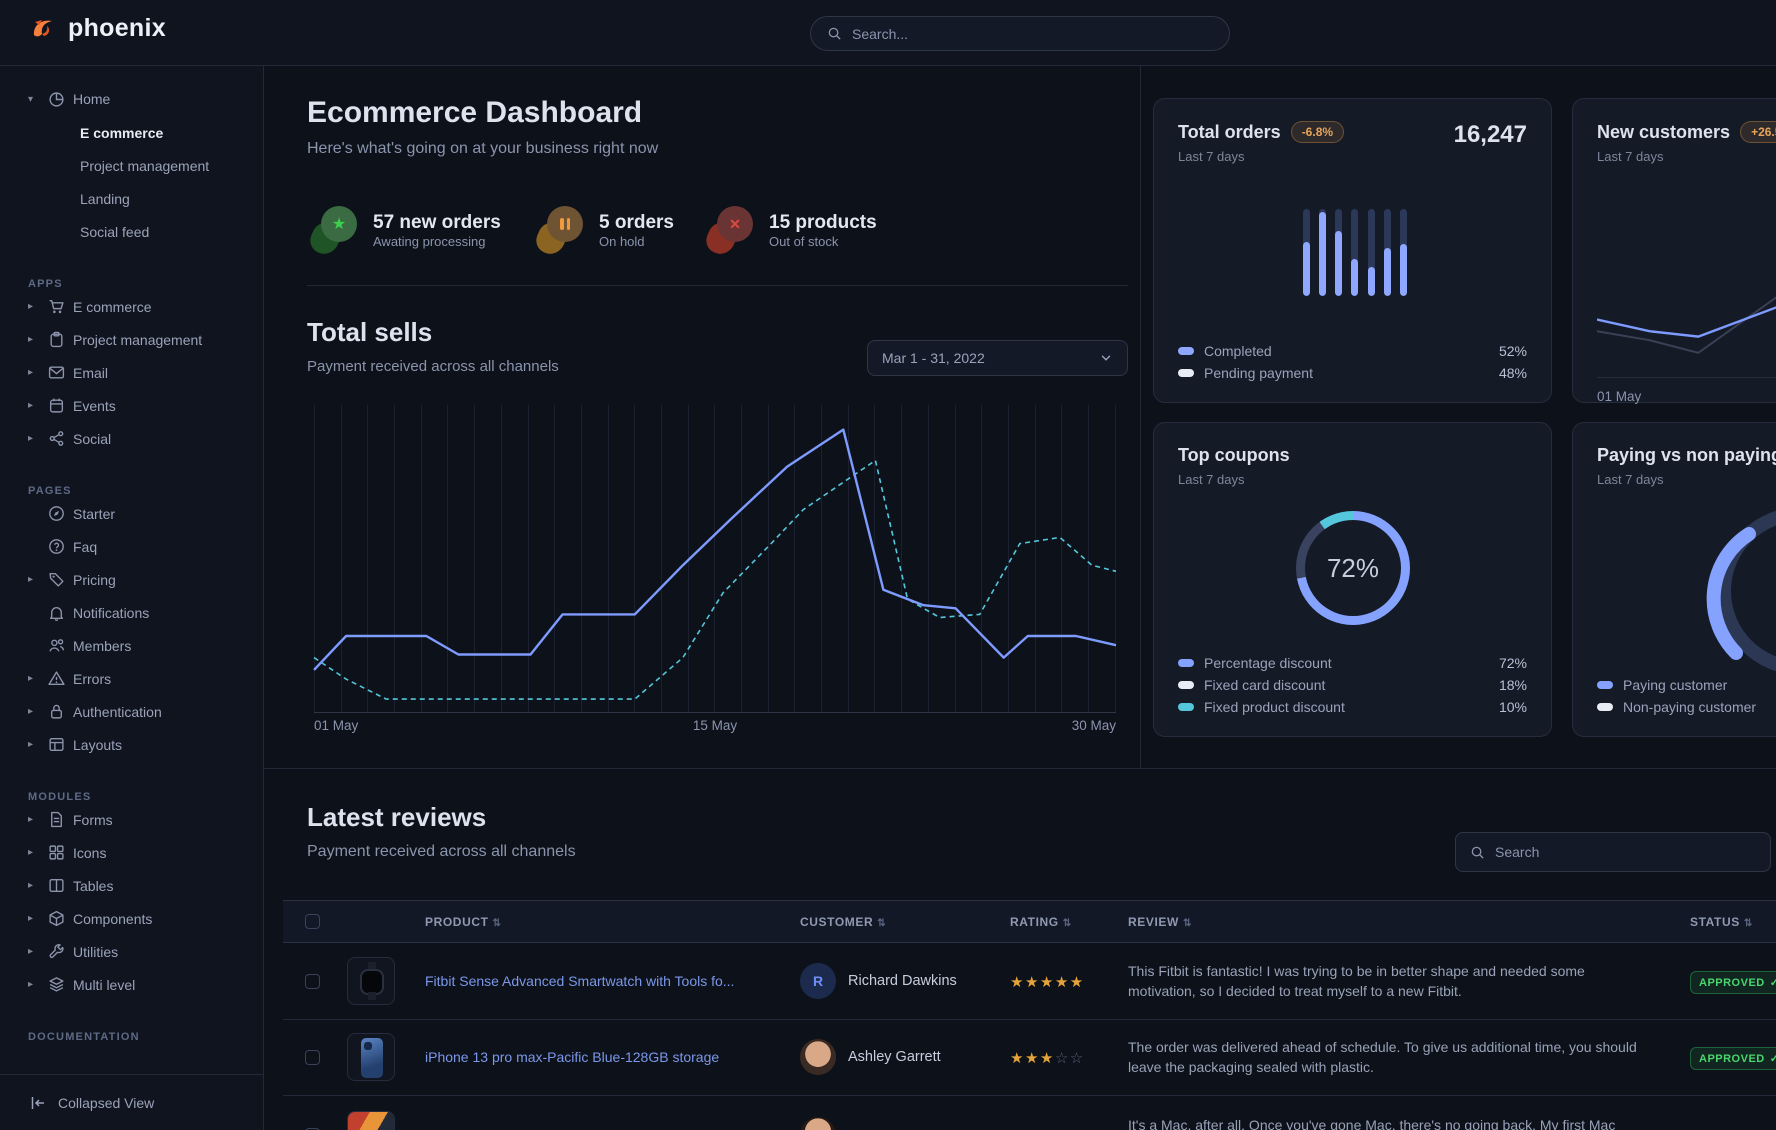 This screenshot has height=1130, width=1776. I want to click on sidebar-item-label: E commerce, so click(112, 306).